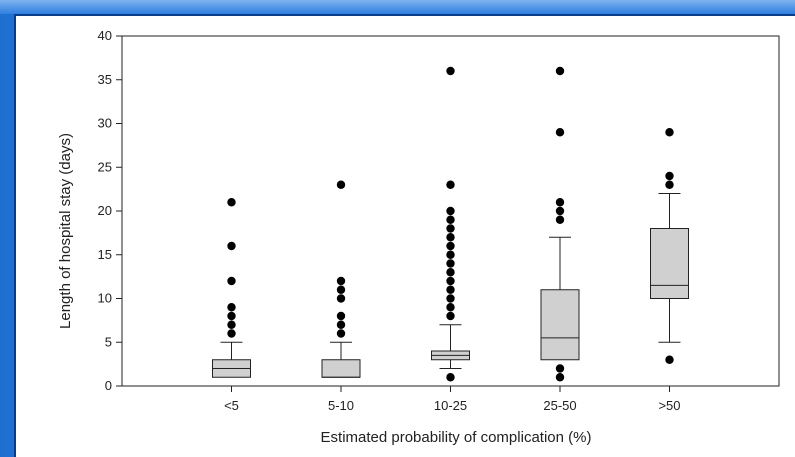 The width and height of the screenshot is (795, 457). I want to click on x-tick-label: 25-50, so click(559, 405).